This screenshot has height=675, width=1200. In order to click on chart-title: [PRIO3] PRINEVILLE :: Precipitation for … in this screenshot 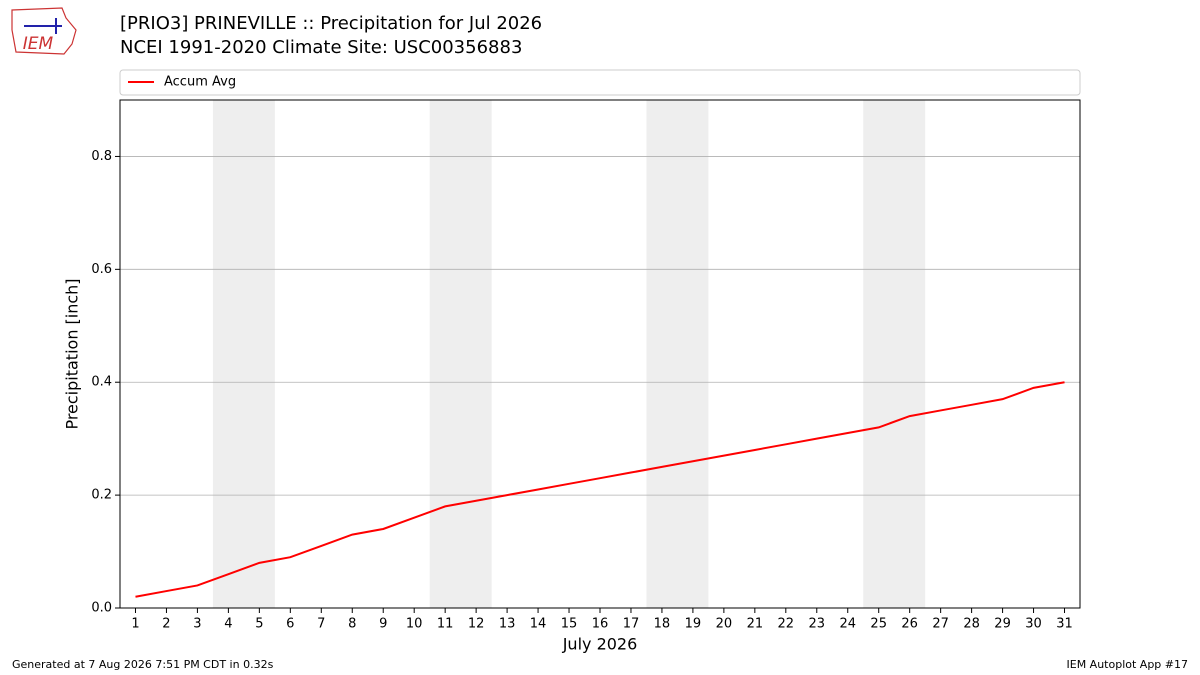, I will do `click(331, 23)`.